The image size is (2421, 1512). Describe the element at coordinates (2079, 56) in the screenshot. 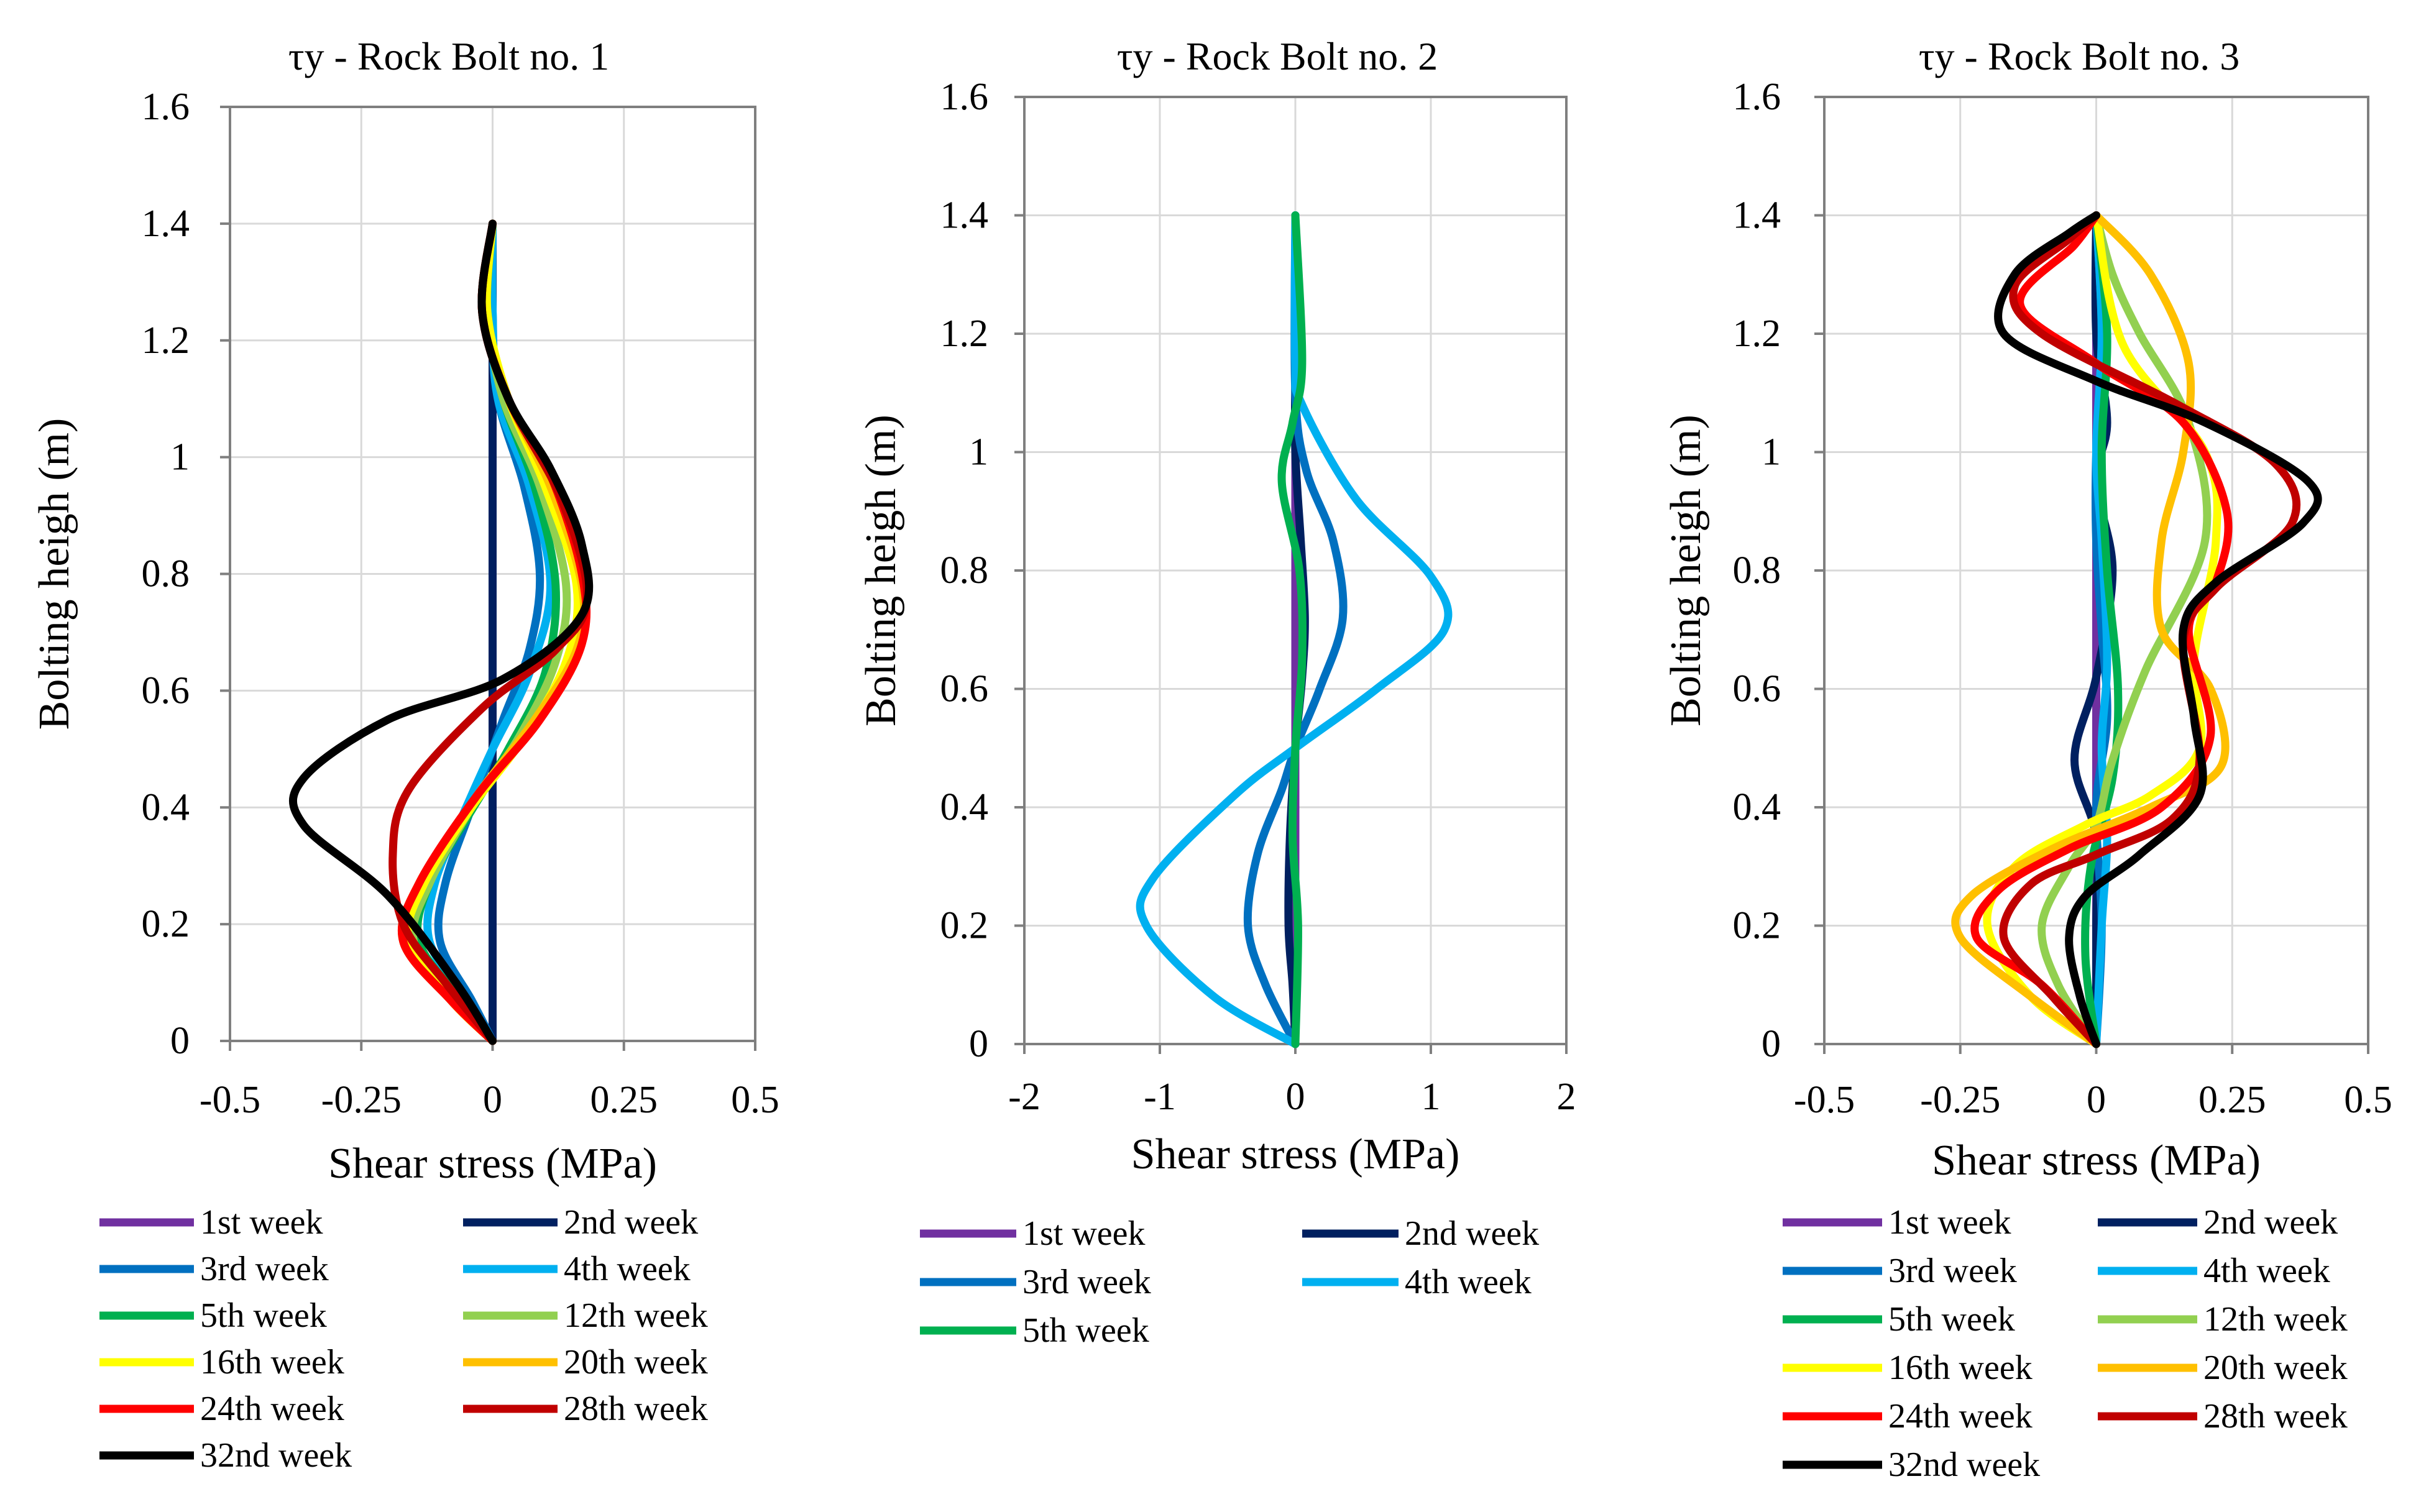

I see `chart-title: τy - Rock Bolt no. 3` at that location.